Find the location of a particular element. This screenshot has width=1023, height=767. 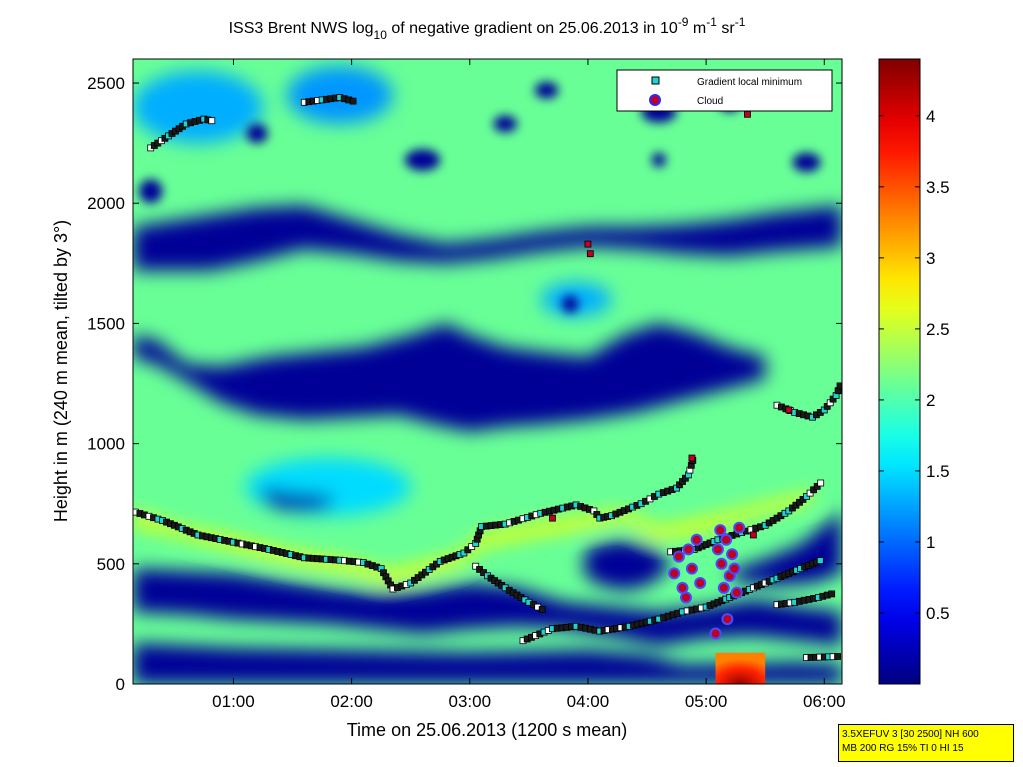

colorbar: 0.5 1 1.5 2 2.5 3 3.5 4 is located at coordinates (914, 371).